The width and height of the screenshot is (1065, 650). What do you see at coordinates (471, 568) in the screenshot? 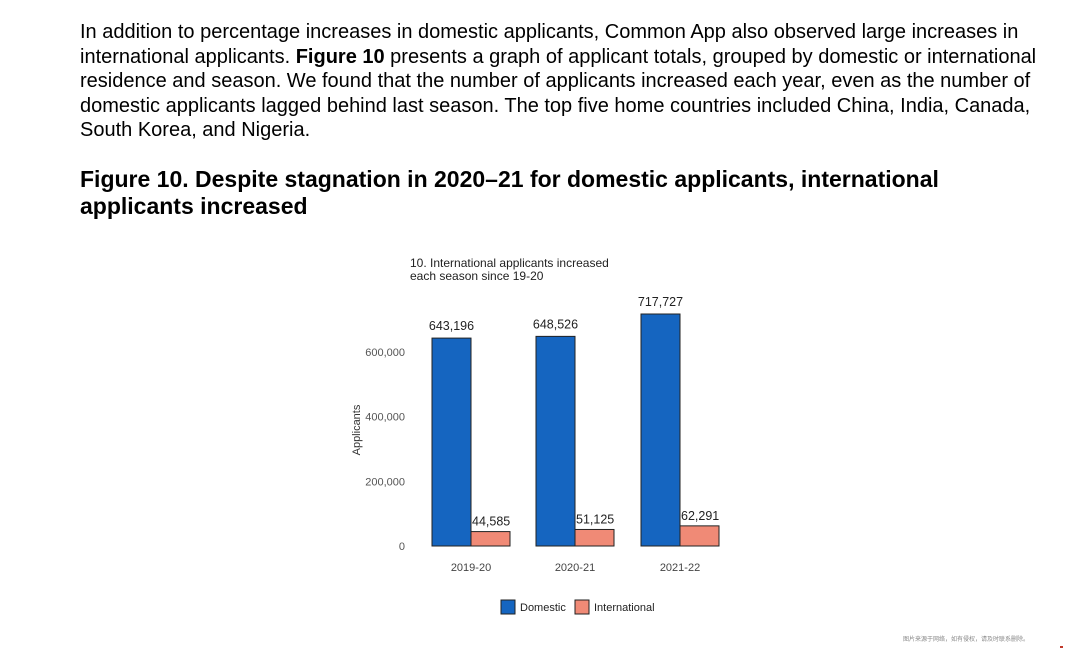
I see `x-tick-label: 2019-20` at bounding box center [471, 568].